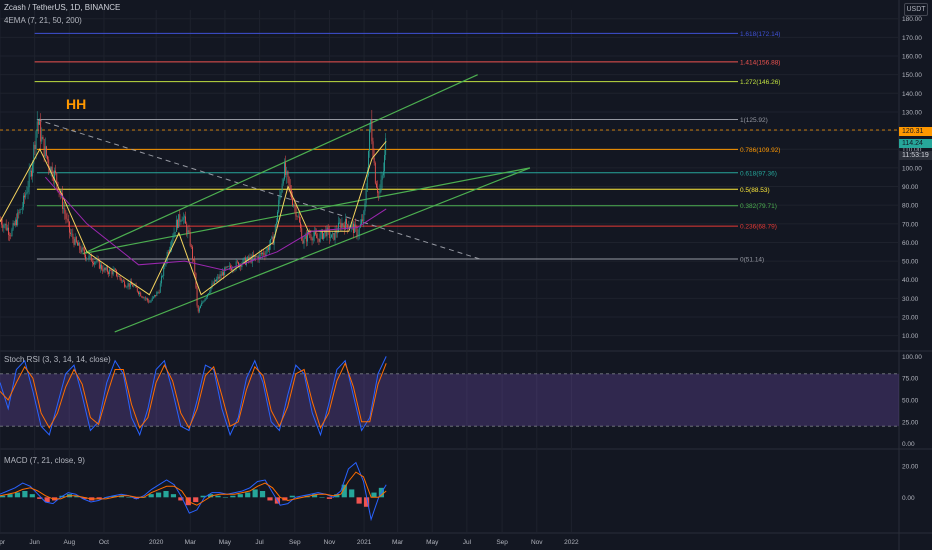 Image resolution: width=932 pixels, height=550 pixels. What do you see at coordinates (193, 395) in the screenshot?
I see `stoch-rsi-d-line` at bounding box center [193, 395].